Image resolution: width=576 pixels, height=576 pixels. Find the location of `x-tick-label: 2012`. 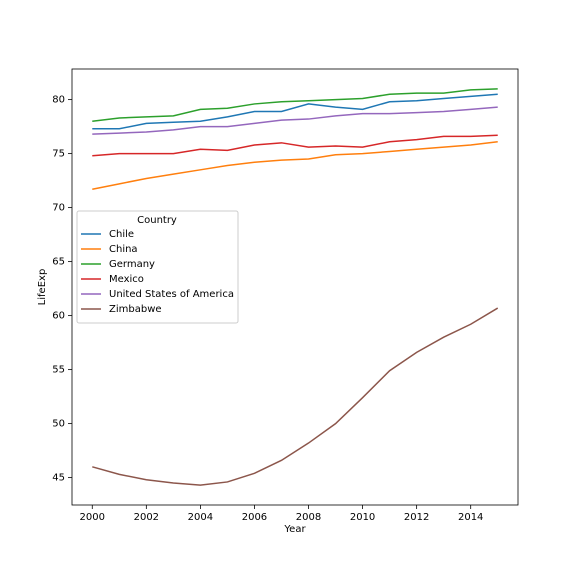

x-tick-label: 2012 is located at coordinates (416, 517).